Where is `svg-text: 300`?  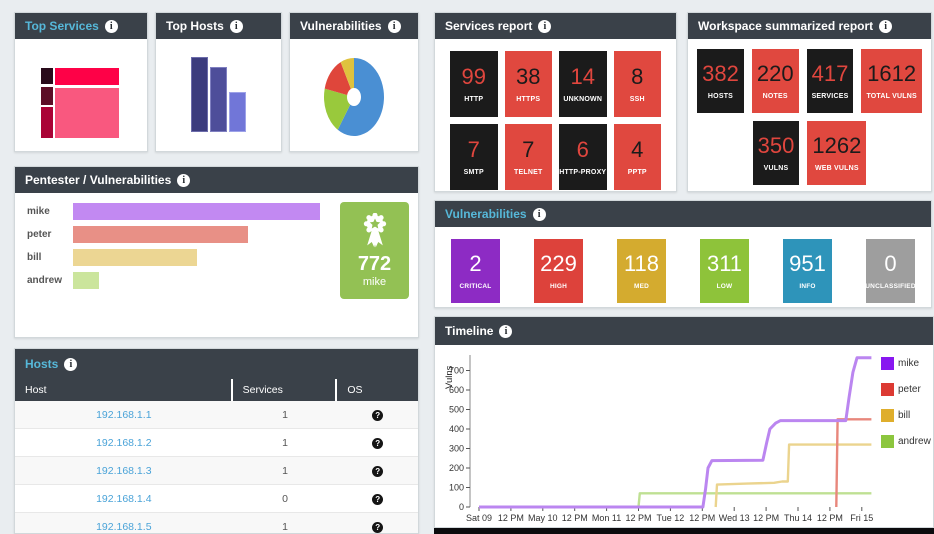
svg-text: 300 is located at coordinates (456, 449).